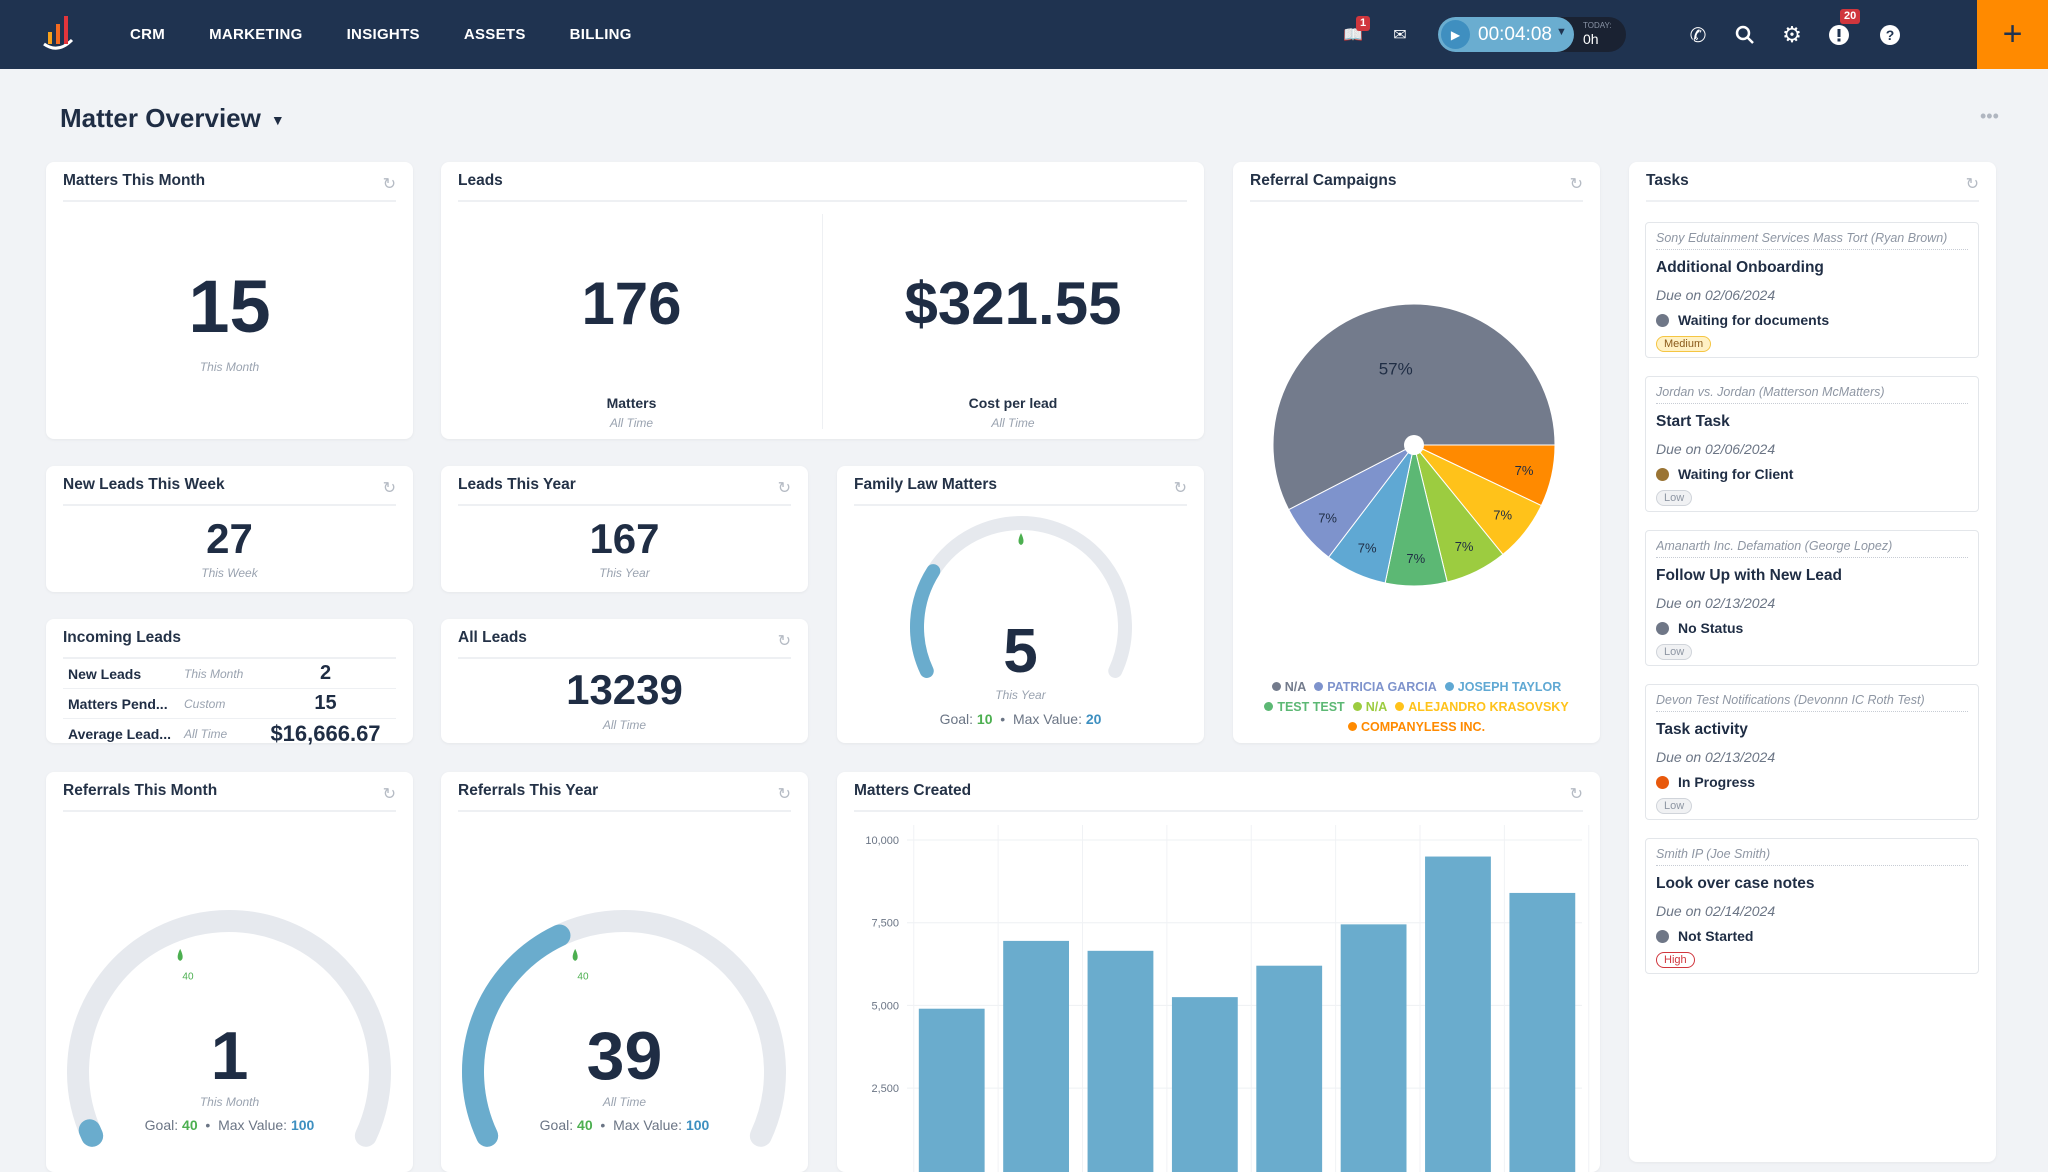  I want to click on alerts-badge: 20, so click(1850, 16).